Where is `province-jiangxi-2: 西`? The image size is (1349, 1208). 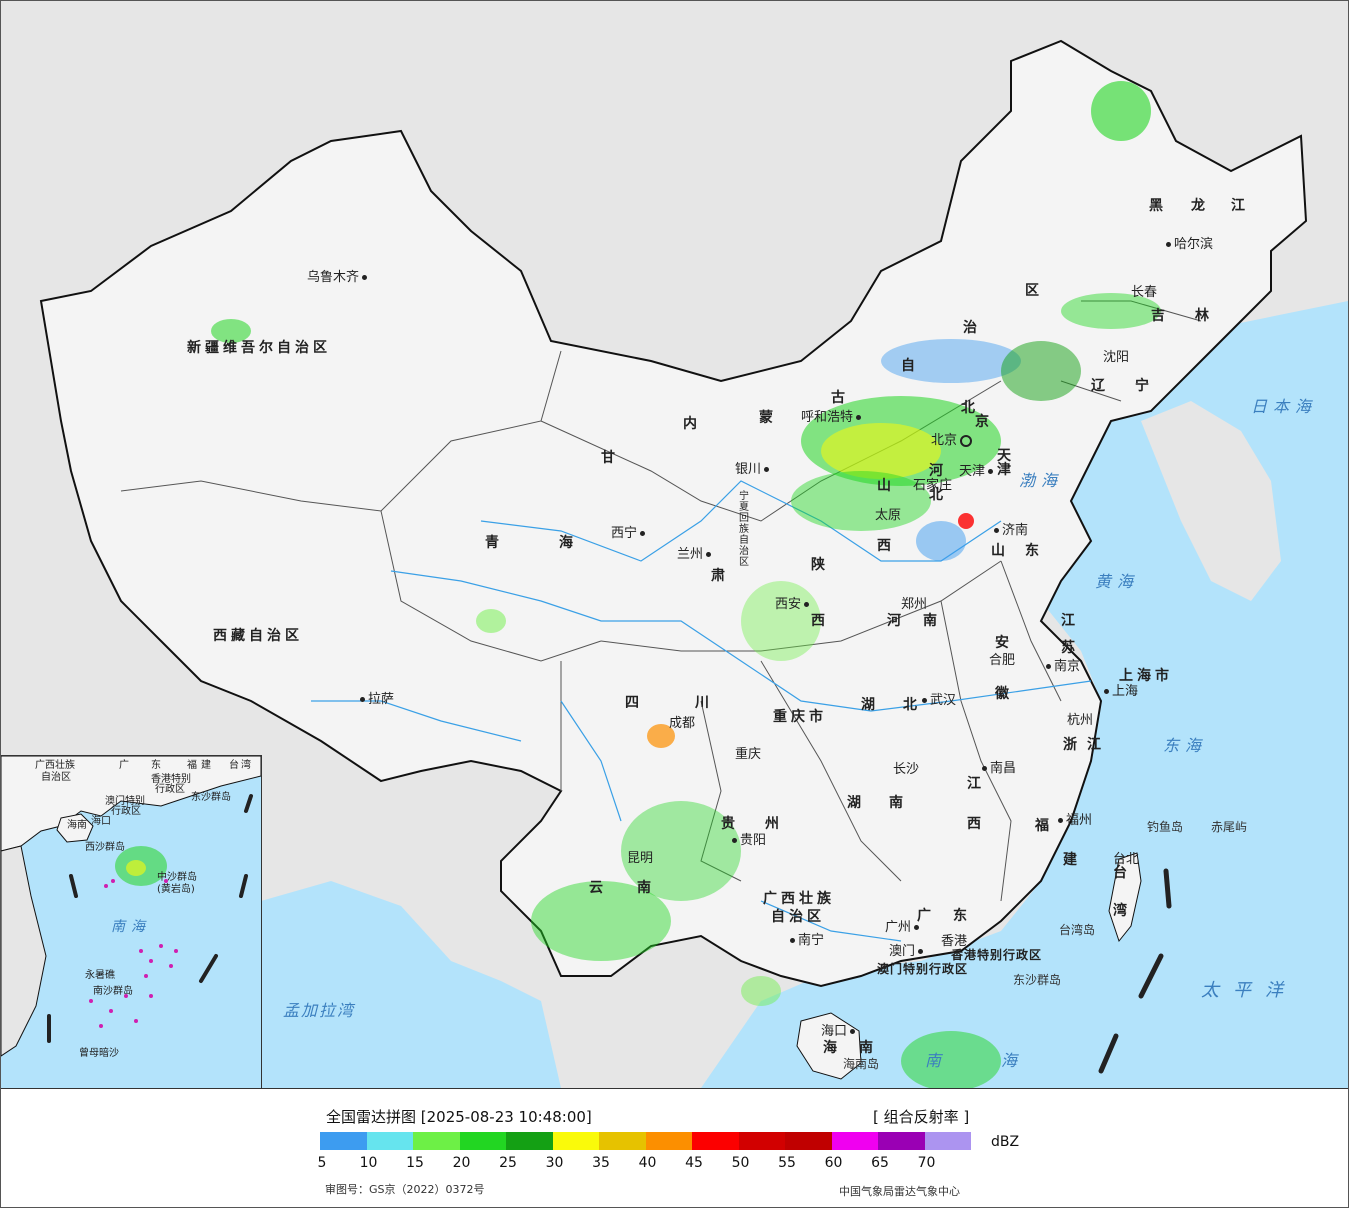 province-jiangxi-2: 西 is located at coordinates (976, 824).